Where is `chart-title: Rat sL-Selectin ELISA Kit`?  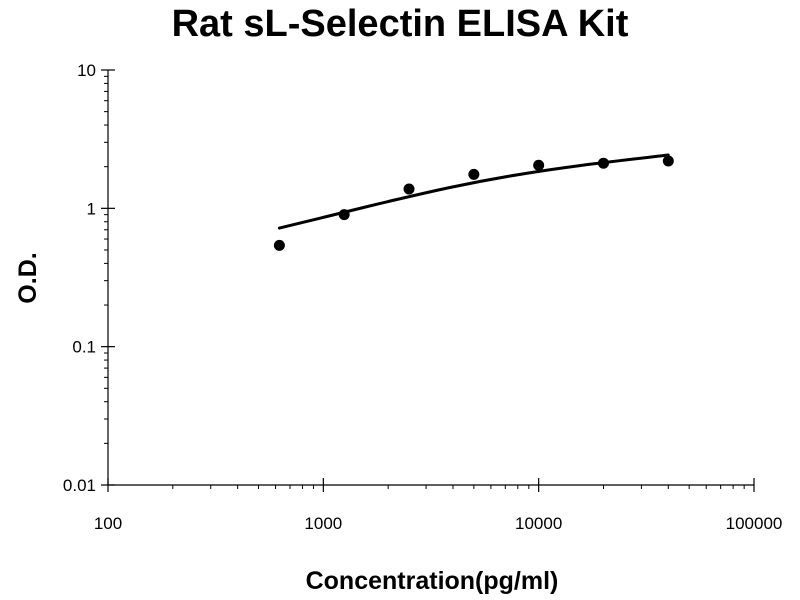
chart-title: Rat sL-Selectin ELISA Kit is located at coordinates (400, 24).